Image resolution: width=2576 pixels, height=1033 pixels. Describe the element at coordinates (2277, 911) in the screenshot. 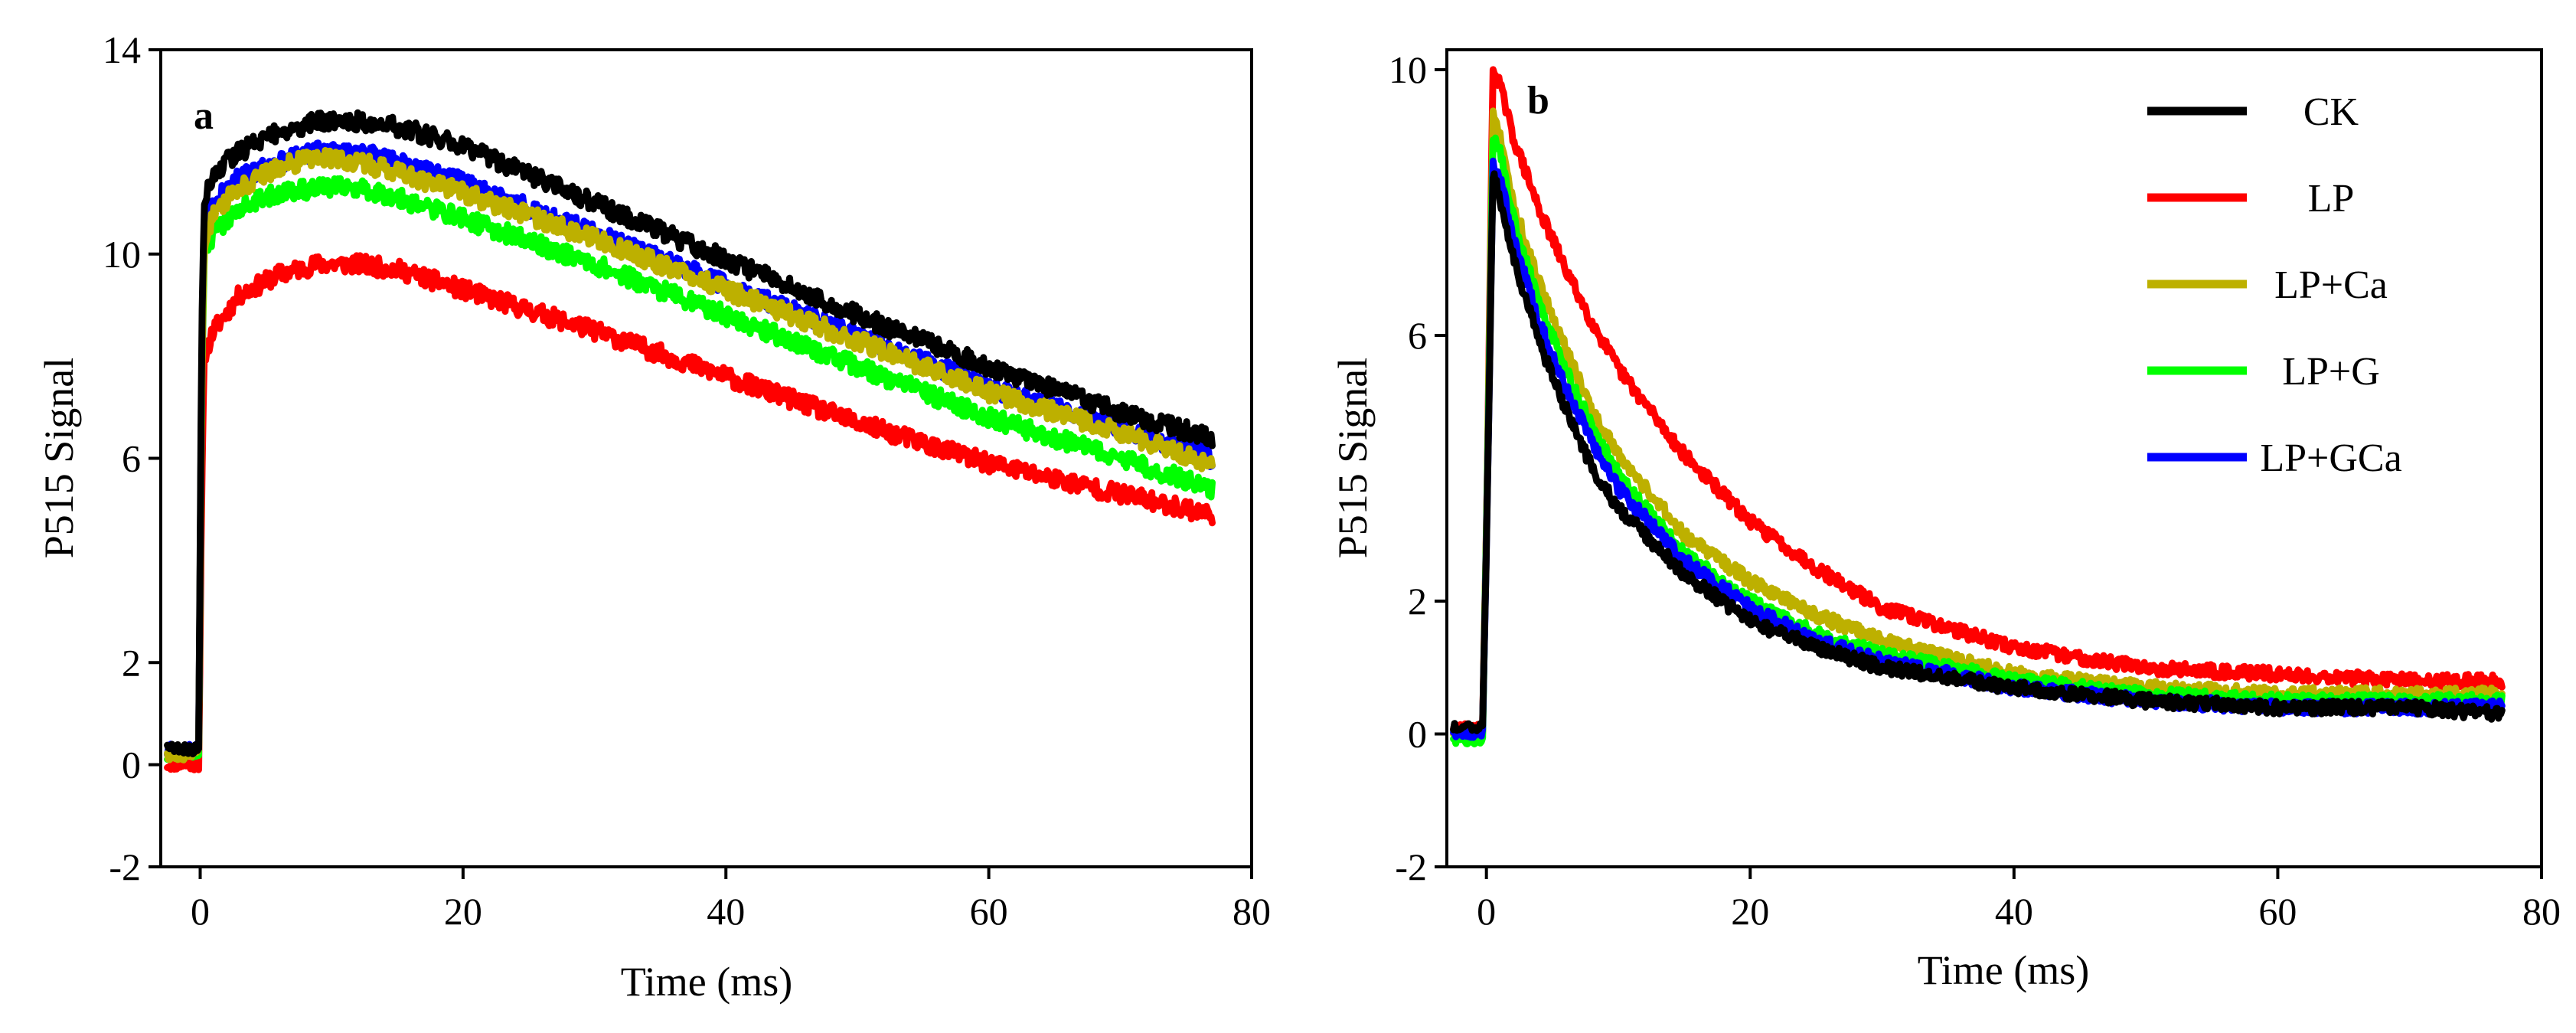

I see `panel-b-x-tick-label: 60` at that location.